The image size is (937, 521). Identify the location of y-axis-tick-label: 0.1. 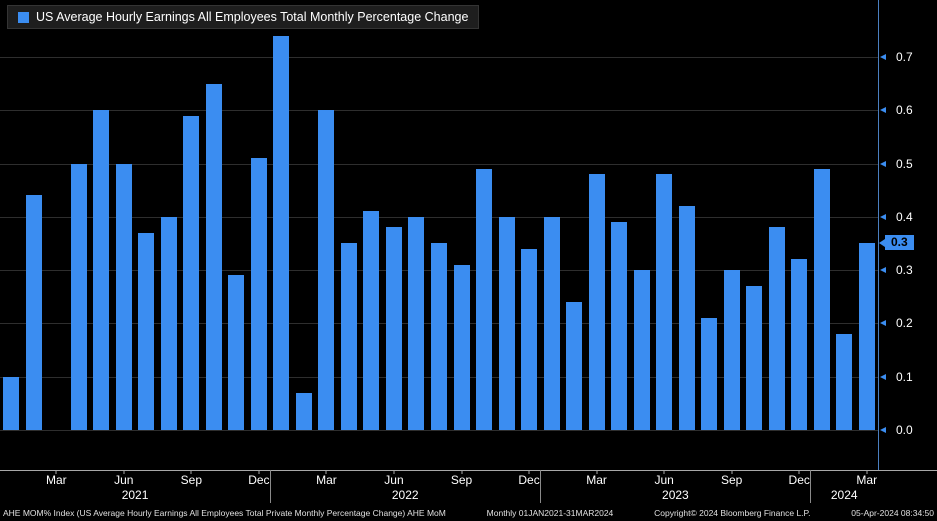
(904, 376).